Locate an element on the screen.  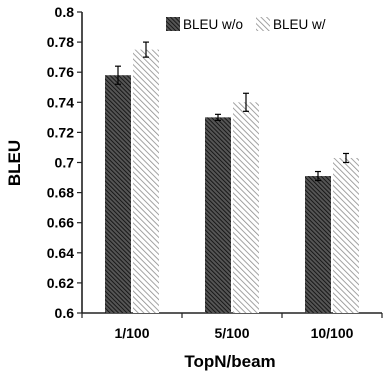
x-tick-label: 1/100 is located at coordinates (131, 333).